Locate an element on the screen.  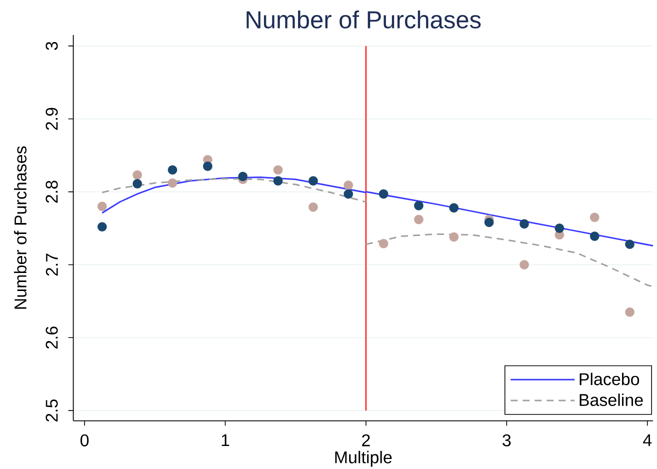
x-tick-label: 3 is located at coordinates (506, 440).